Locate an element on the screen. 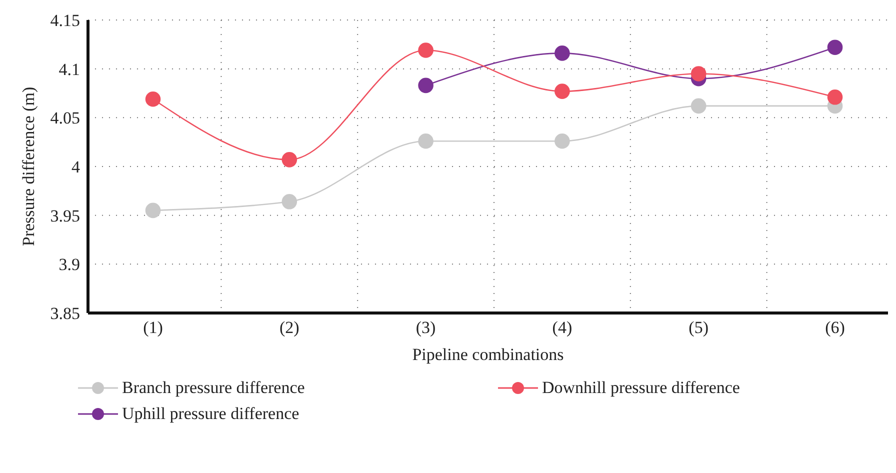 Image resolution: width=896 pixels, height=473 pixels. x-tick-label: (1) is located at coordinates (153, 328).